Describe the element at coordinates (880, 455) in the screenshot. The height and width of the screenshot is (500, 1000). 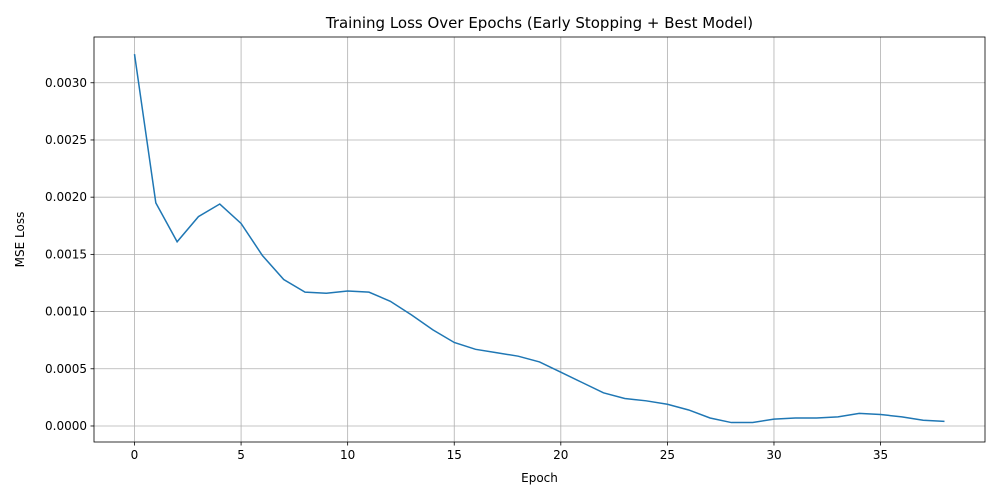
I see `x-tick-label: 35` at that location.